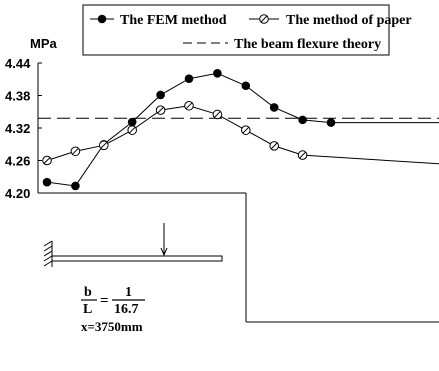 This screenshot has width=439, height=371. Describe the element at coordinates (44, 43) in the screenshot. I see `y-axis-label: MPa` at that location.